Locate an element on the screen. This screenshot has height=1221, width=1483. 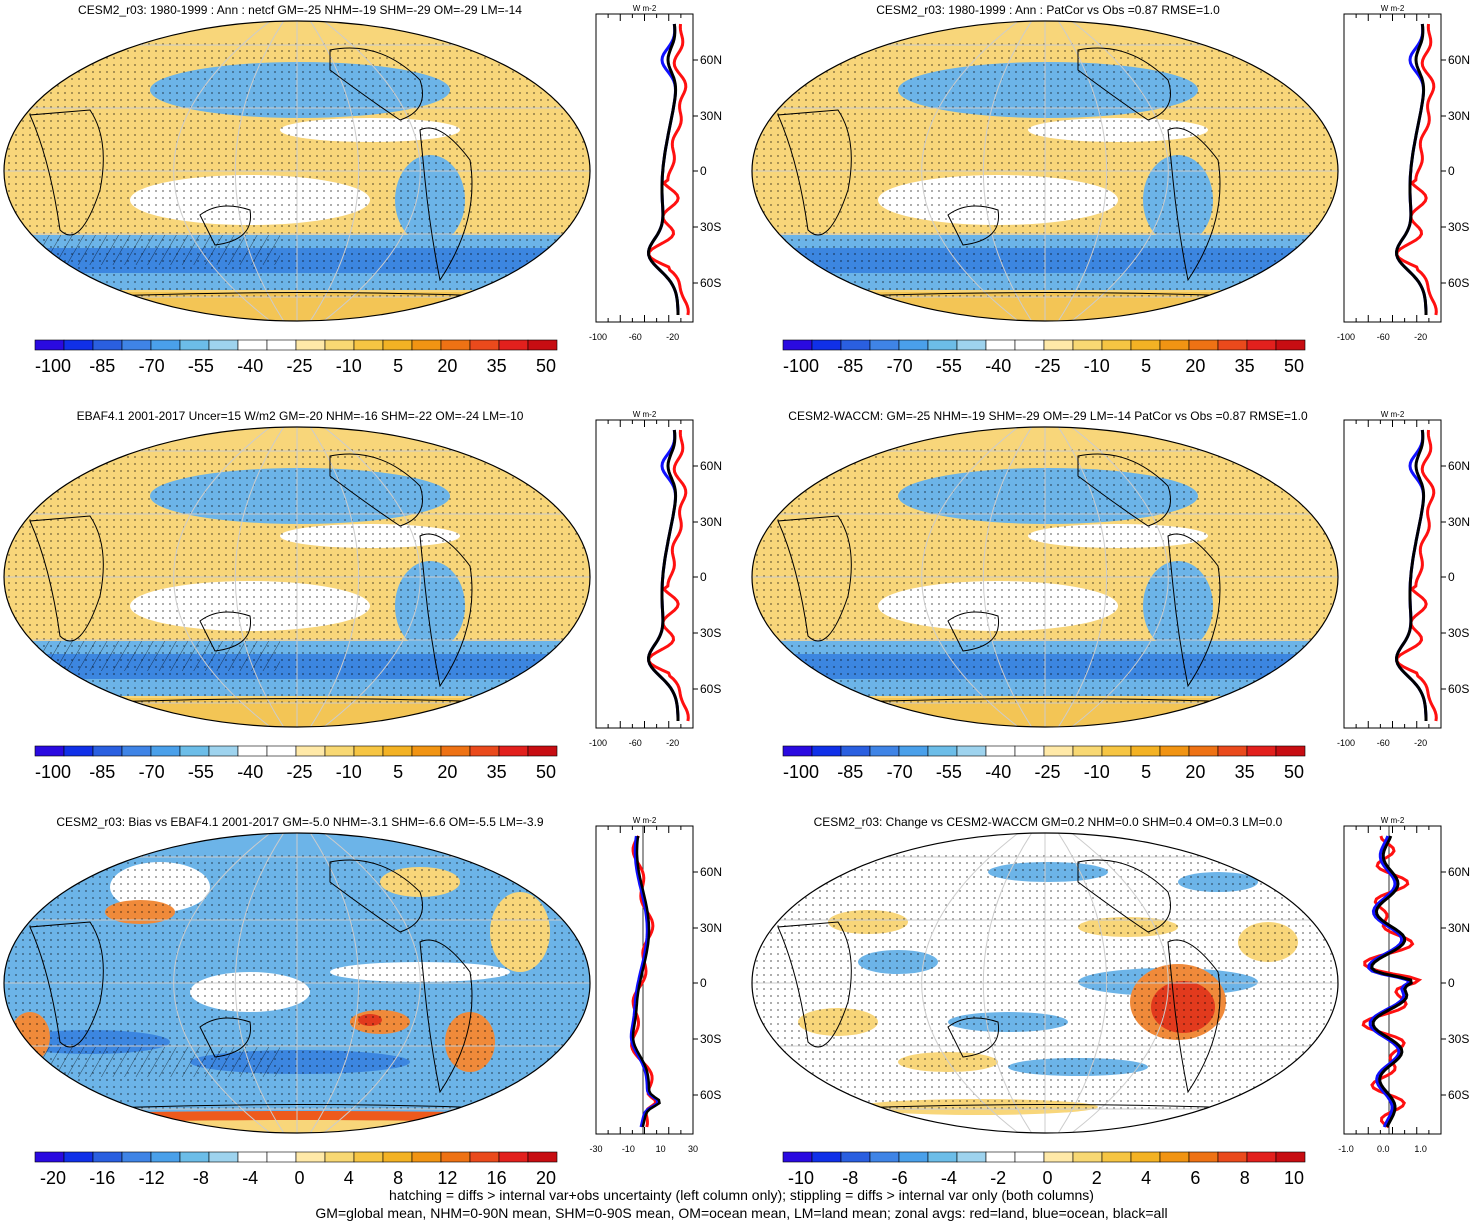
zonal-x-label: -20 is located at coordinates (1420, 337).